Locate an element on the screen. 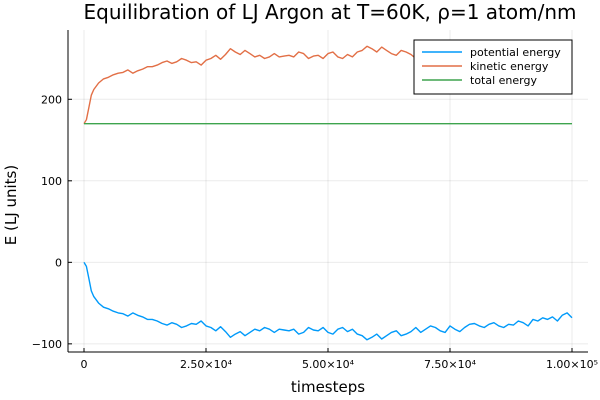 This screenshot has height=400, width=600. x-tick-label: 5.00×10⁴ is located at coordinates (328, 364).